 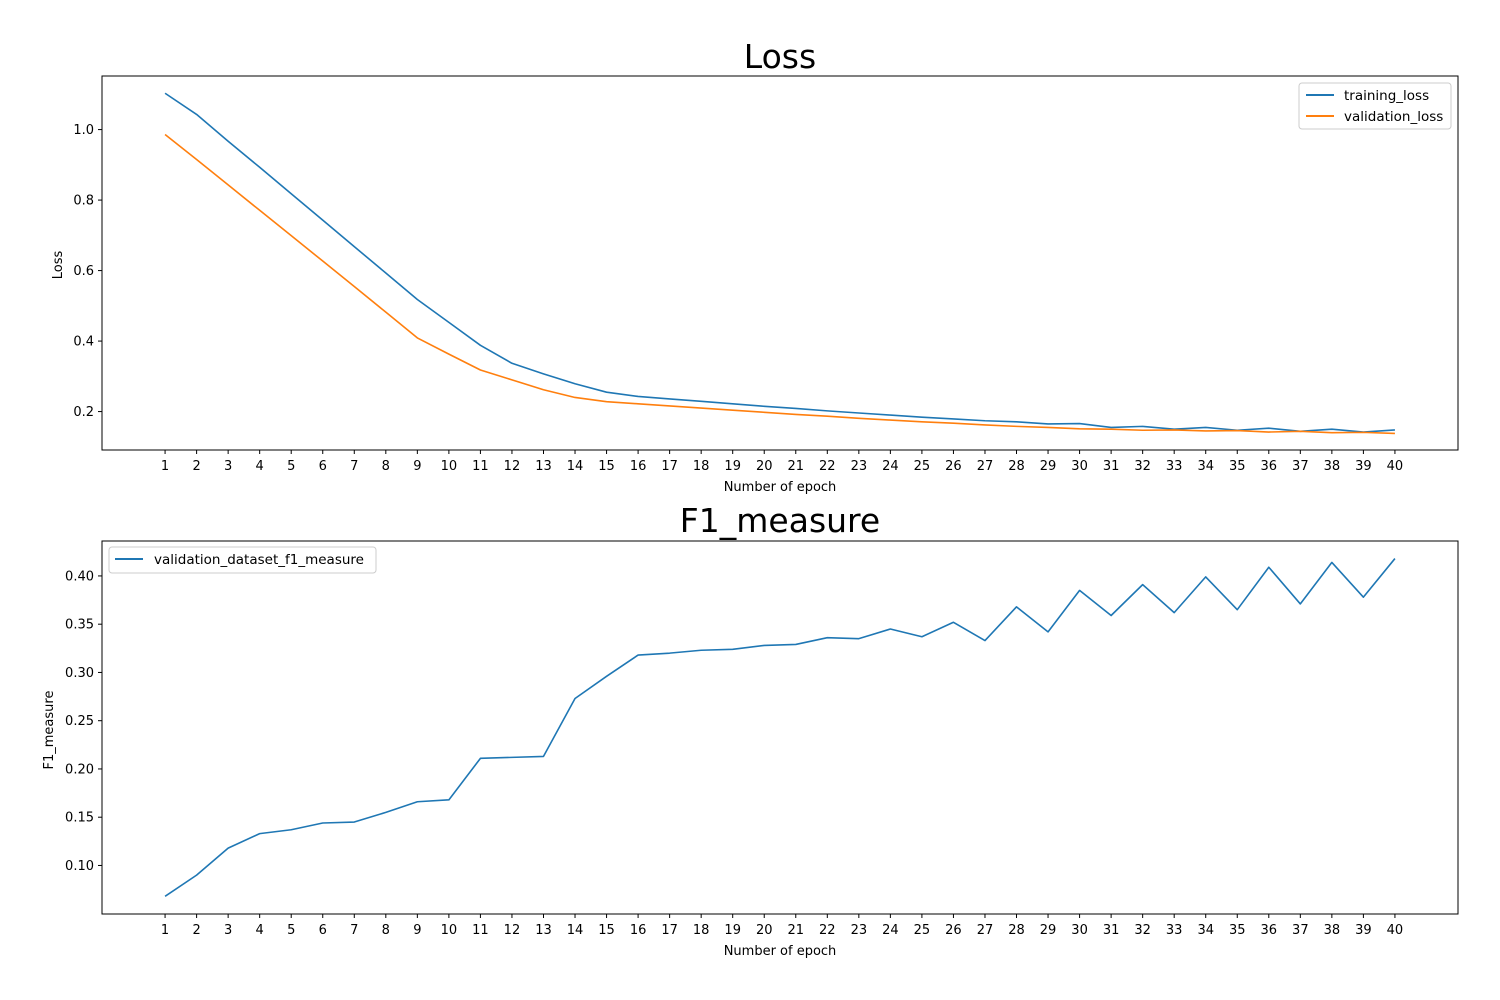 What do you see at coordinates (543, 930) in the screenshot?
I see `f1-x-tick-label: 13` at bounding box center [543, 930].